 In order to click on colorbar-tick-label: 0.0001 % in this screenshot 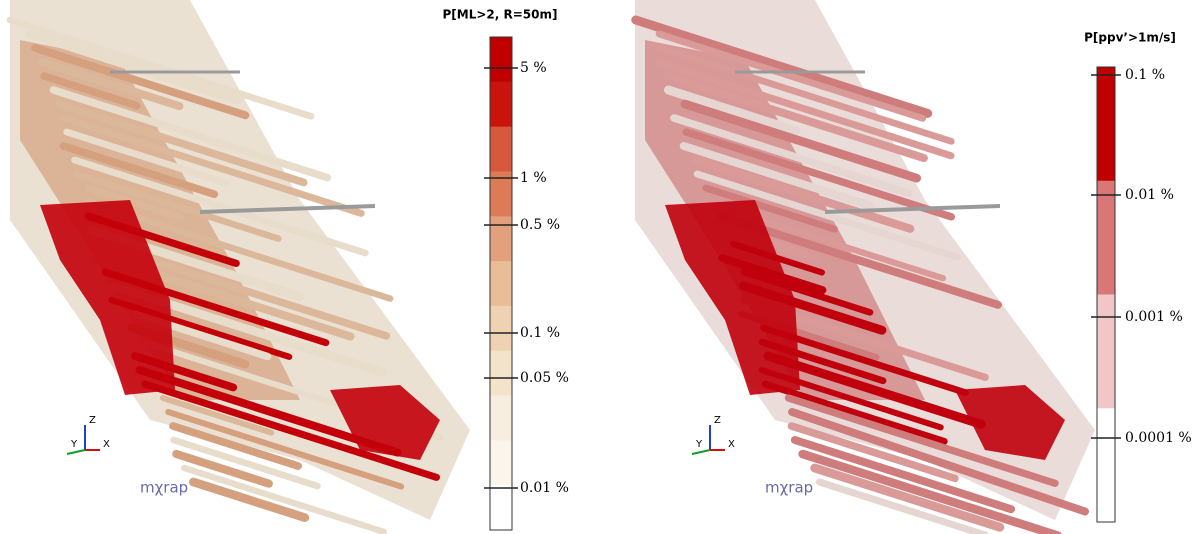, I will do `click(1158, 438)`.